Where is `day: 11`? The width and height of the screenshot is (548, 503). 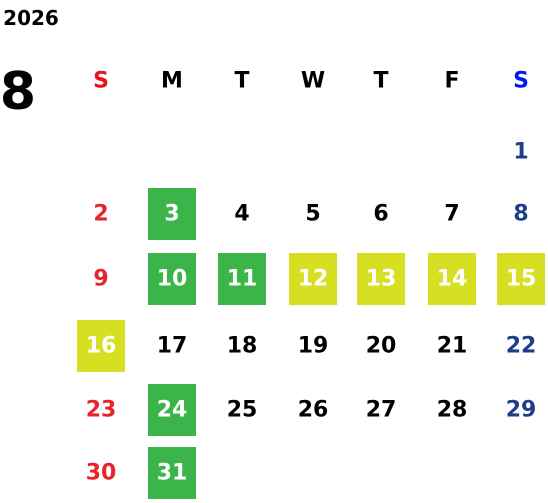 day: 11 is located at coordinates (242, 279).